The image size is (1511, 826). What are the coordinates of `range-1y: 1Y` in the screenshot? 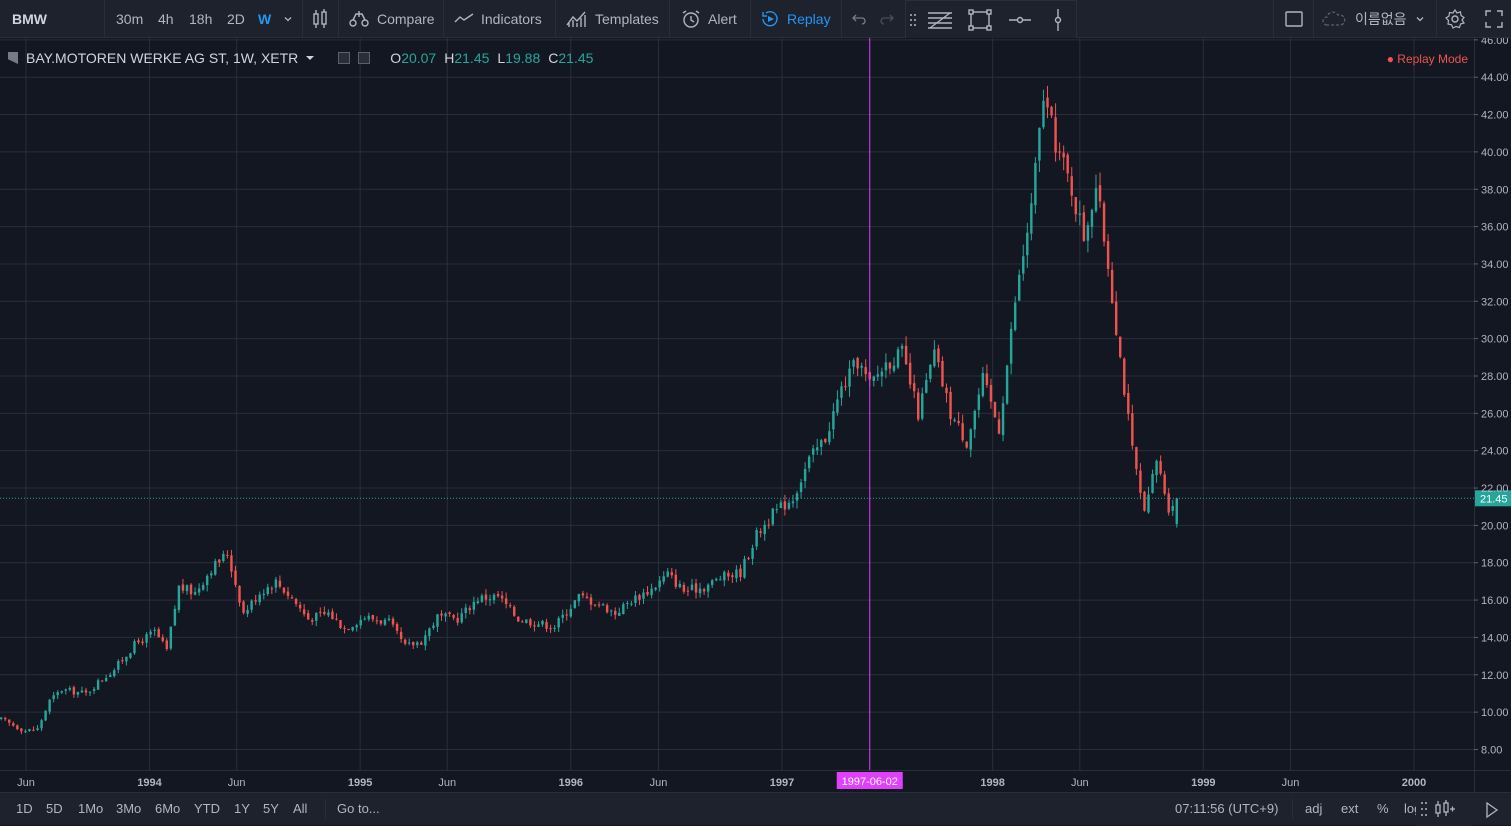 It's located at (242, 808).